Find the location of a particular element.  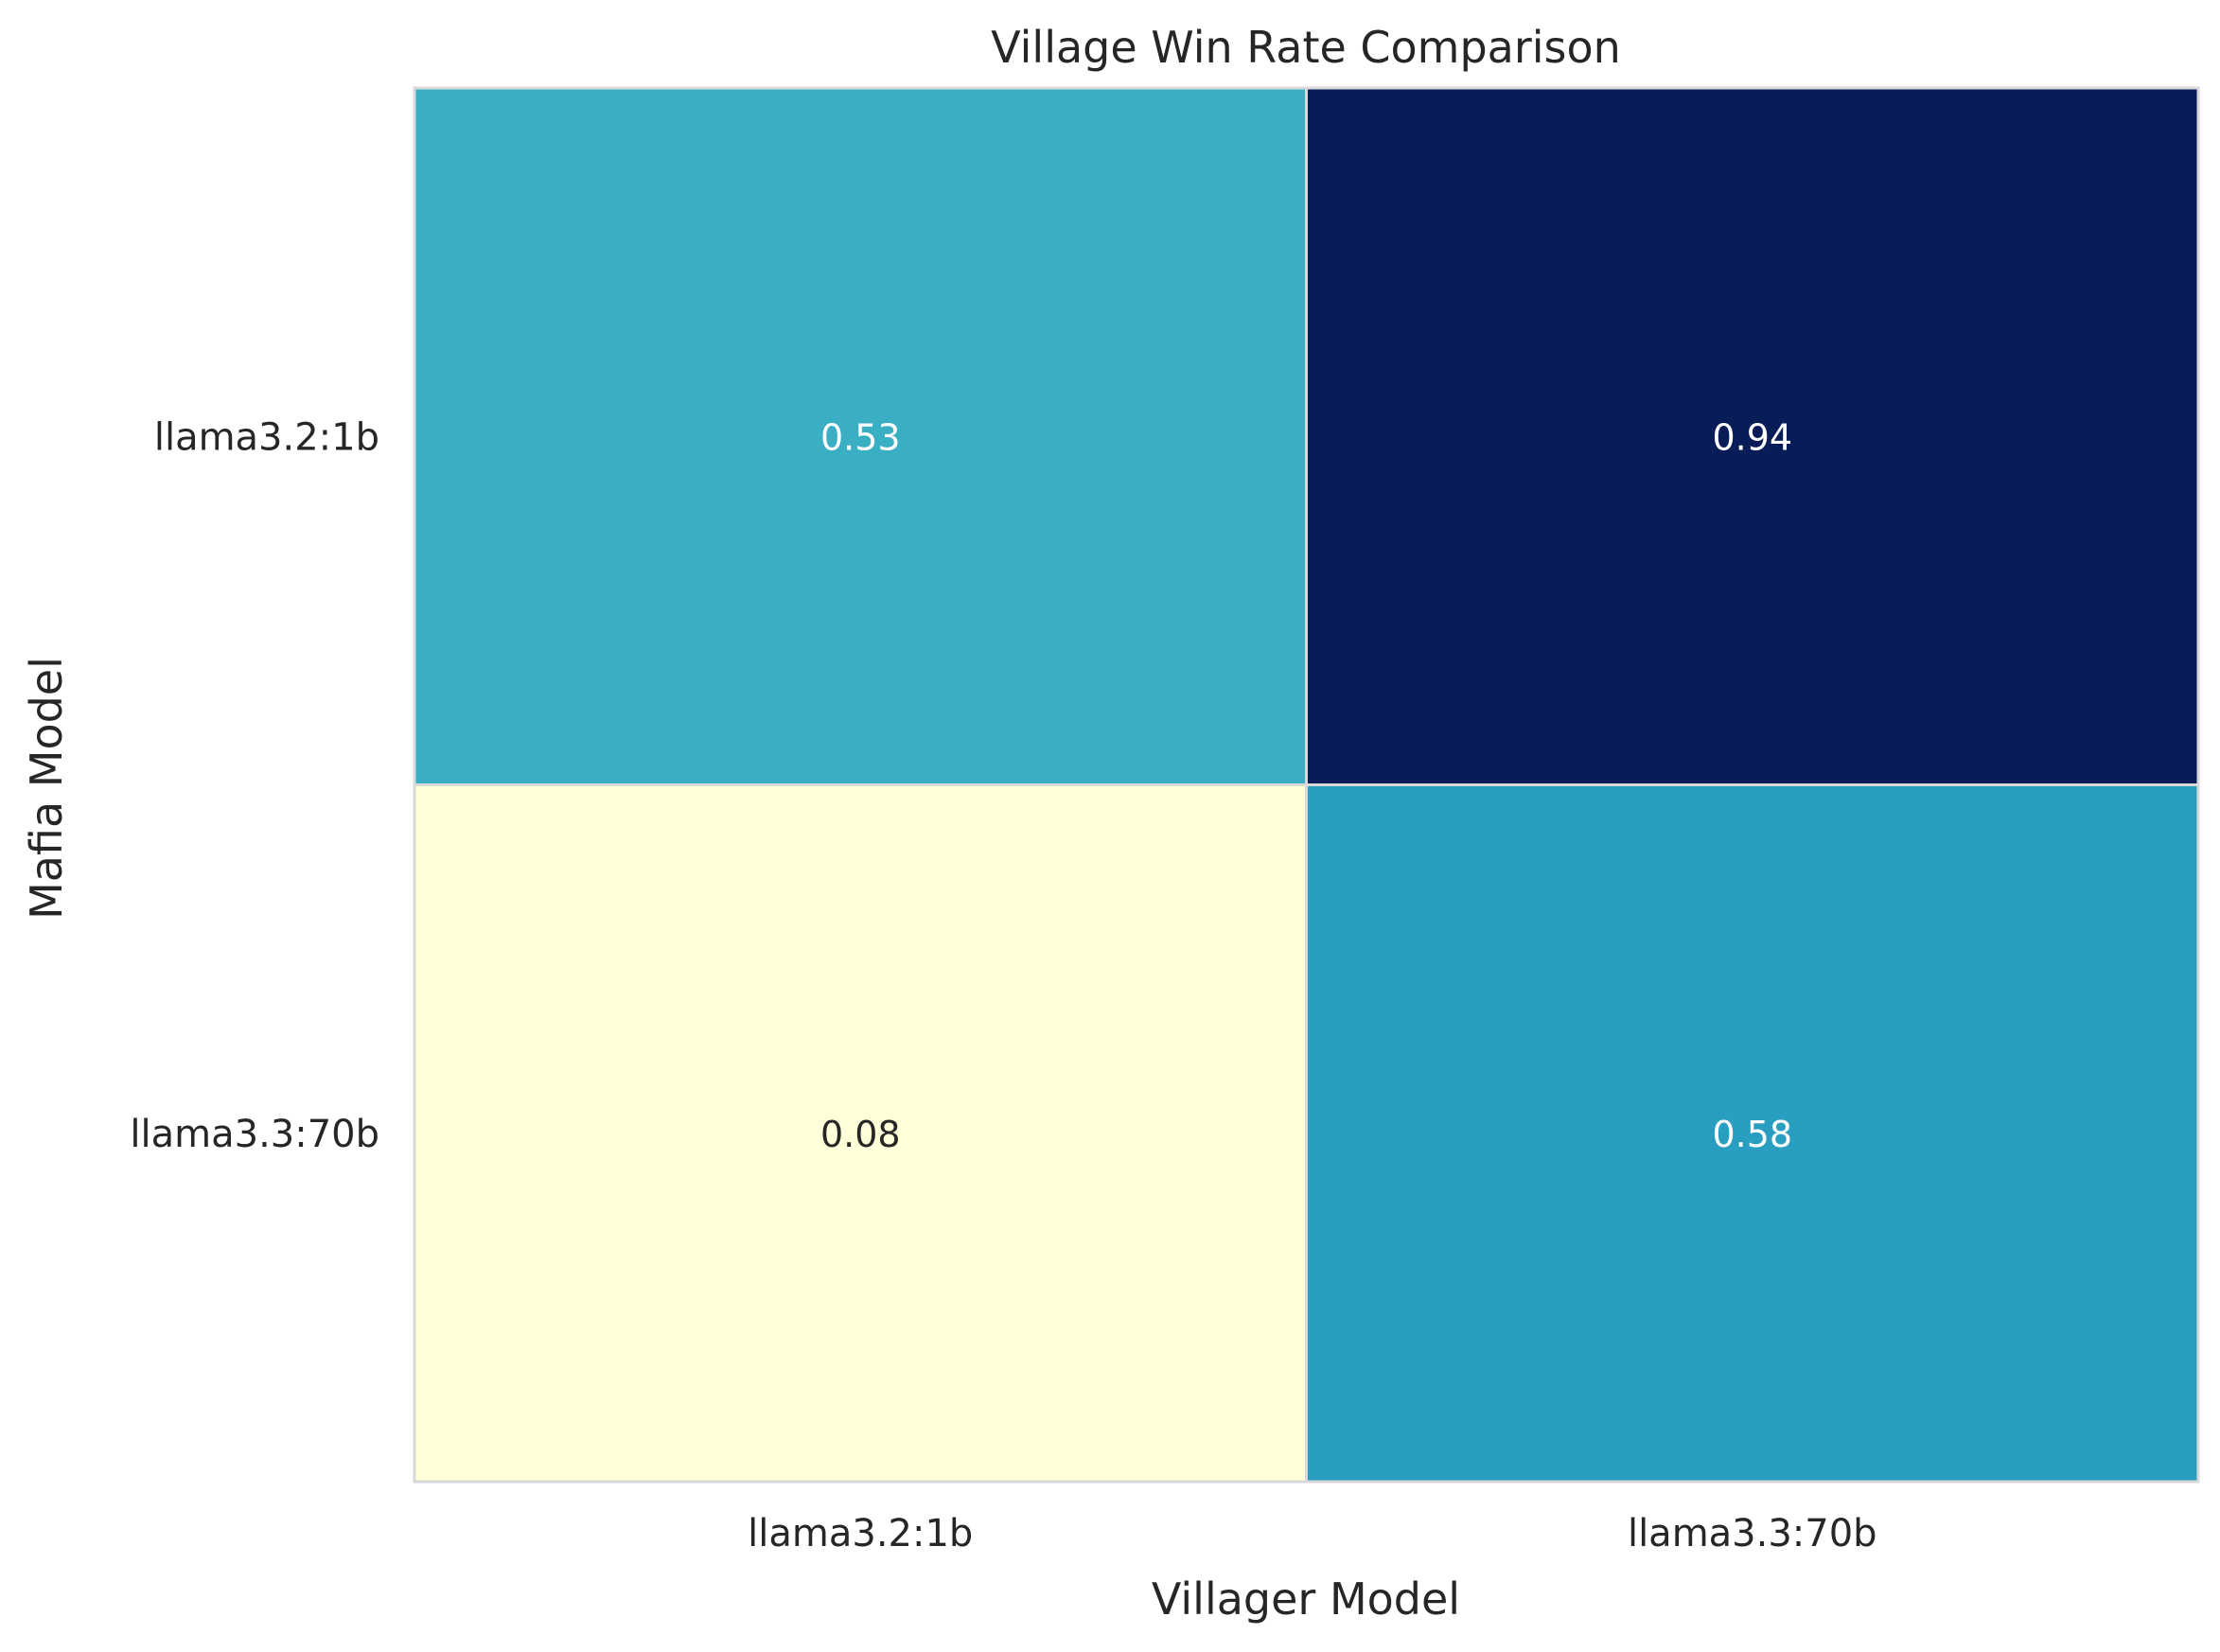

cell-value-label: 0.08 is located at coordinates (860, 1134).